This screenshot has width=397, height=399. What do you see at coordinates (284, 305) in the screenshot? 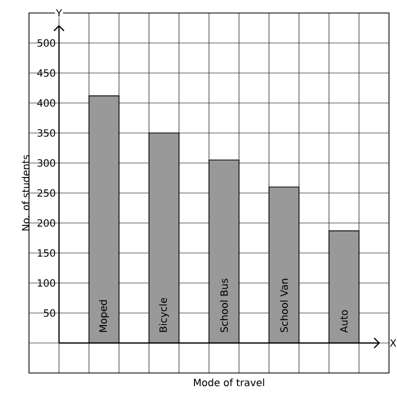
I see `x-tick-label: School Van` at bounding box center [284, 305].